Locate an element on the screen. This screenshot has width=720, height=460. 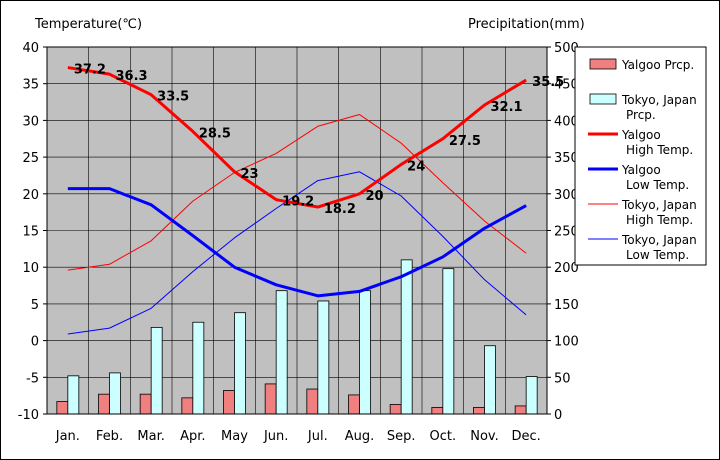
left-tick-label: 15 is located at coordinates (30, 232).